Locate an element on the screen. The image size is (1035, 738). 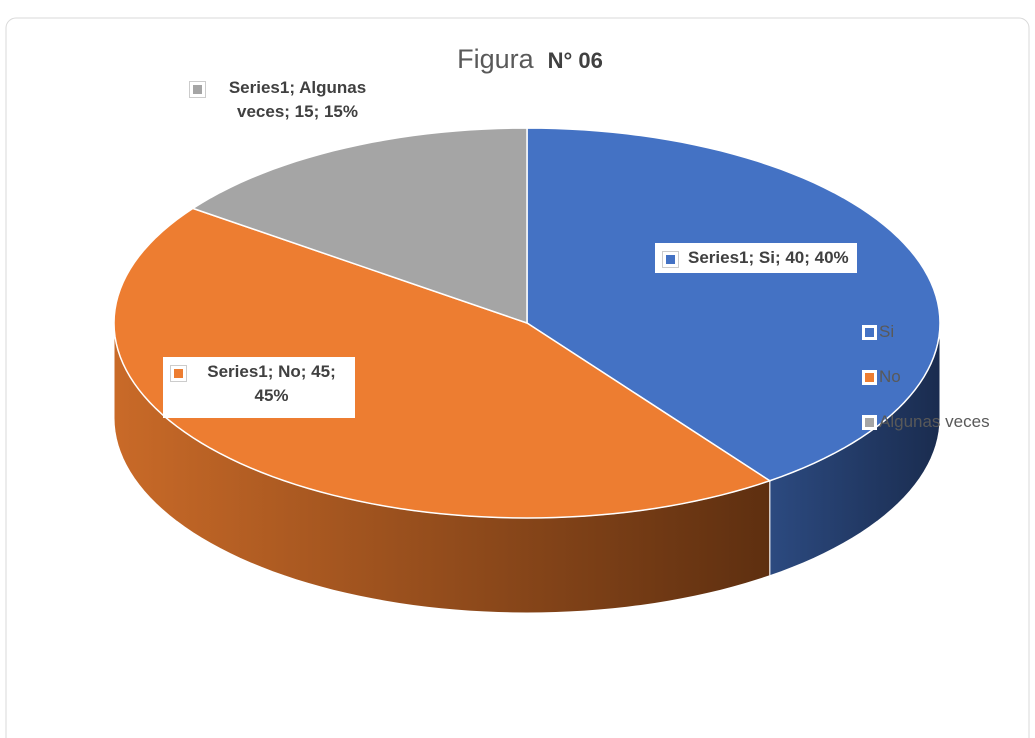
data-label: Series1; Si; 40; 40% is located at coordinates (768, 257).